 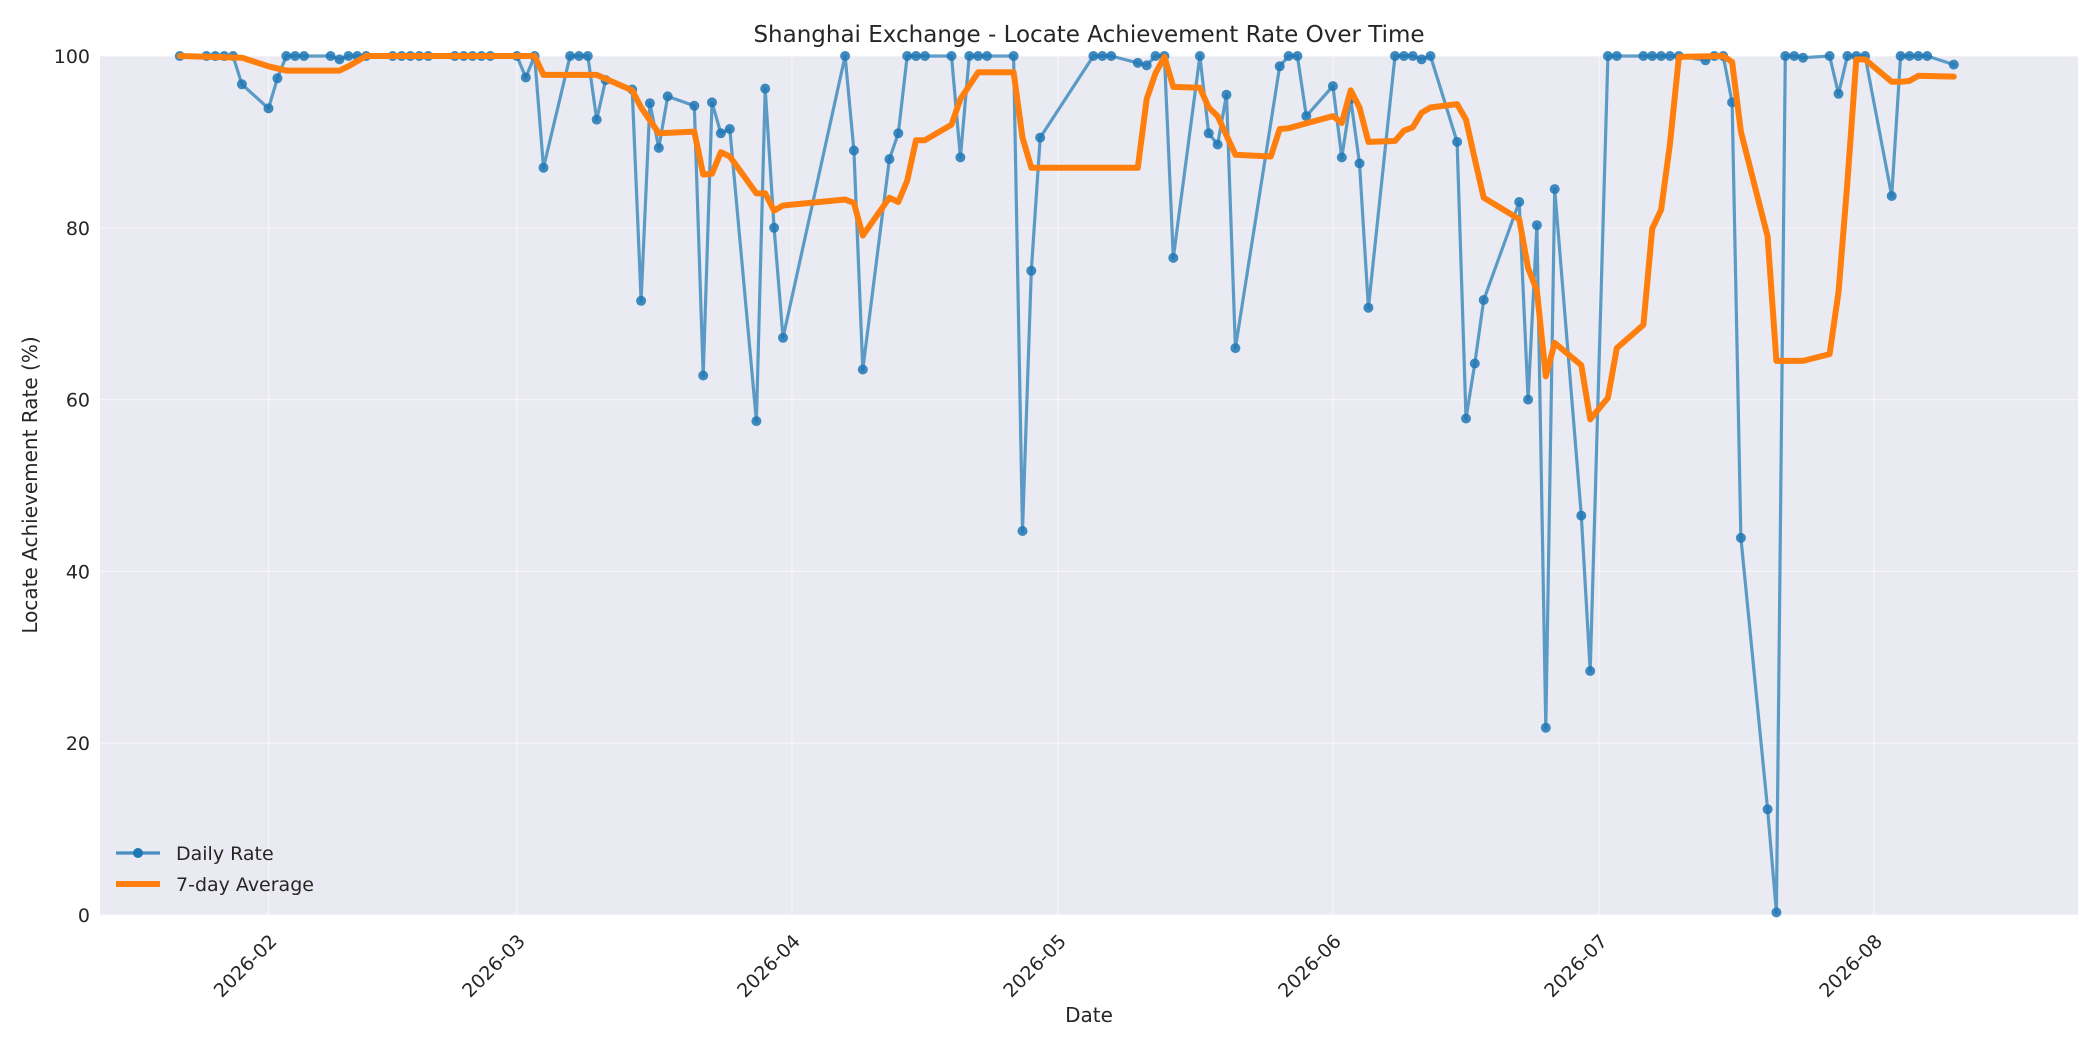 What do you see at coordinates (72, 57) in the screenshot?
I see `y-tick-label: 100` at bounding box center [72, 57].